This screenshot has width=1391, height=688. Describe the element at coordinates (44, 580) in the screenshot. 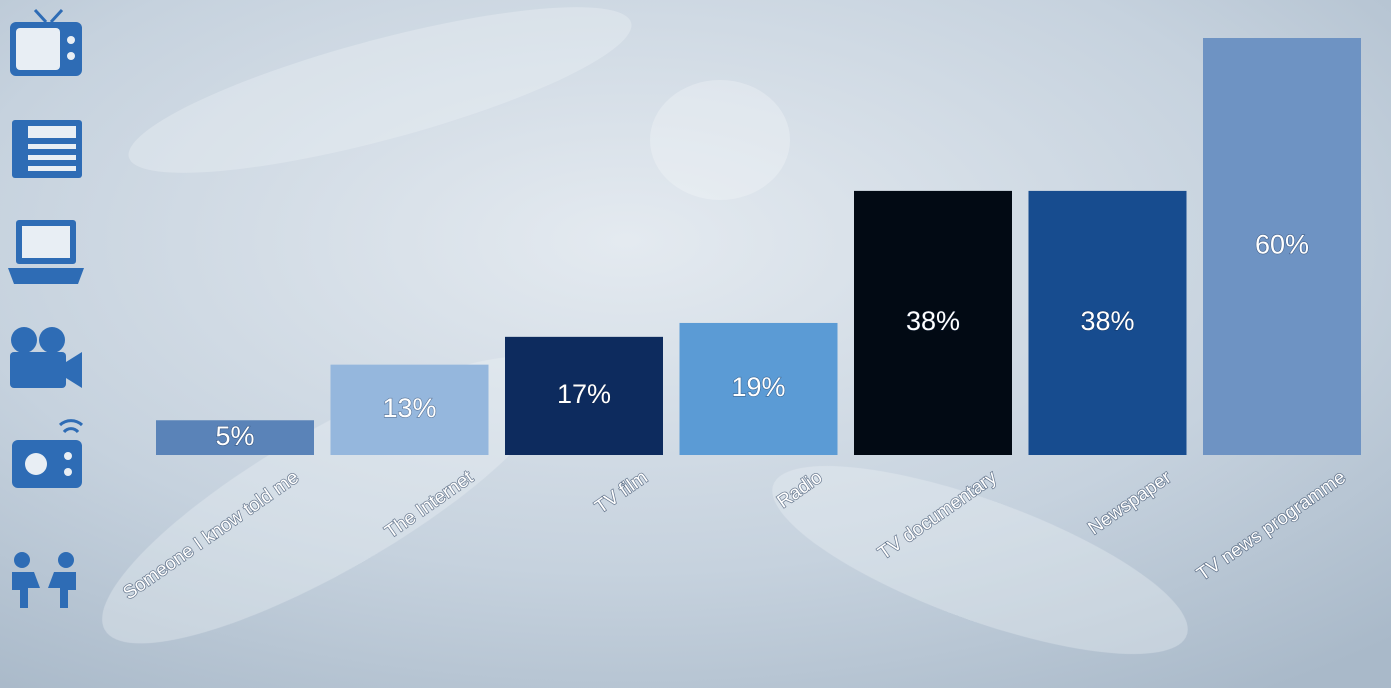

I see `conversation-icon` at that location.